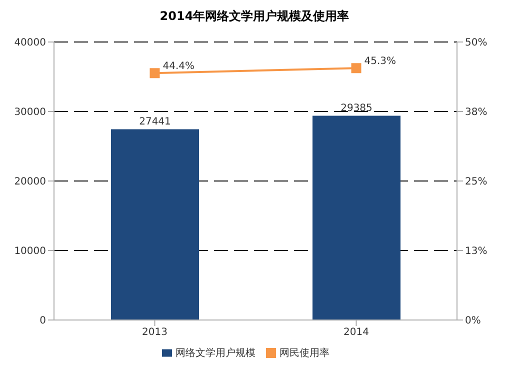  I want to click on y2-tick-label: 25%, so click(476, 182).